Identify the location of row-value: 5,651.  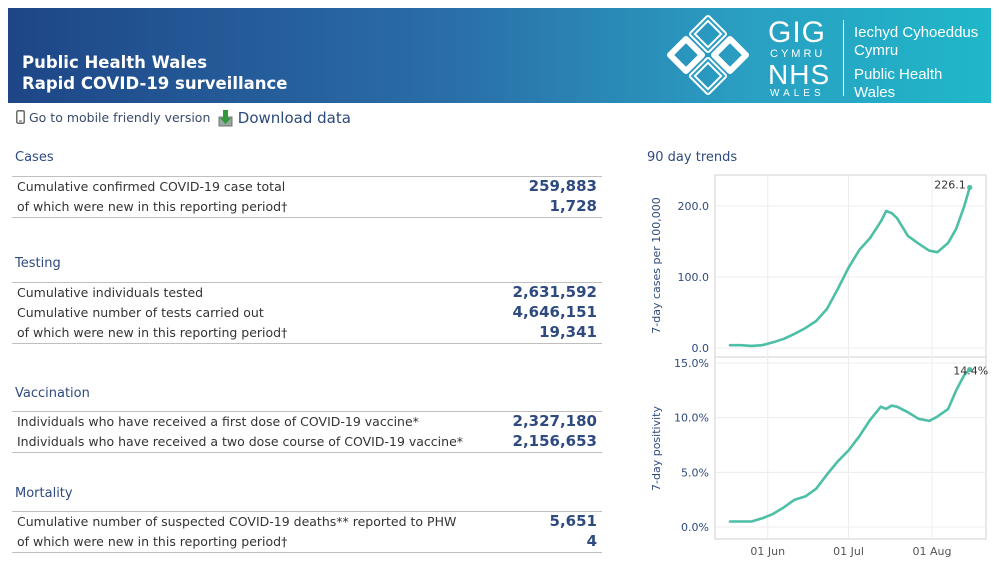
(573, 521).